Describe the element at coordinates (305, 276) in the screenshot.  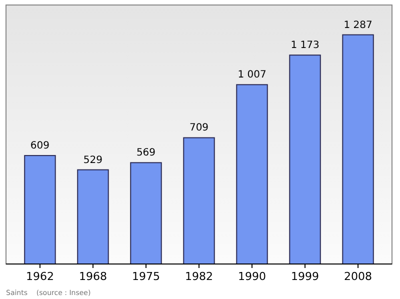
I see `x-tick-label: 1999` at that location.